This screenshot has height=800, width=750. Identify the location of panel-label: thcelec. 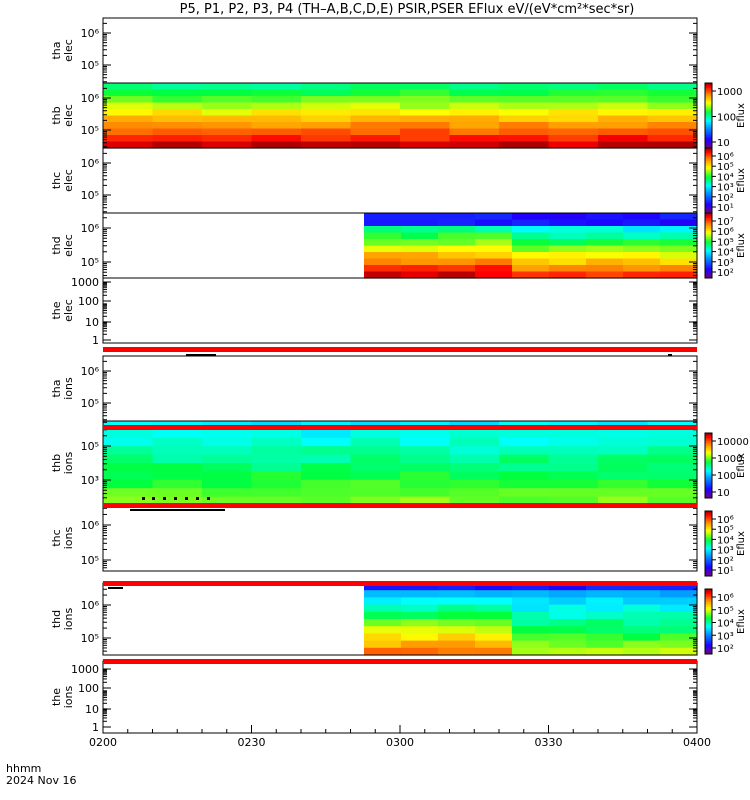
(62, 180).